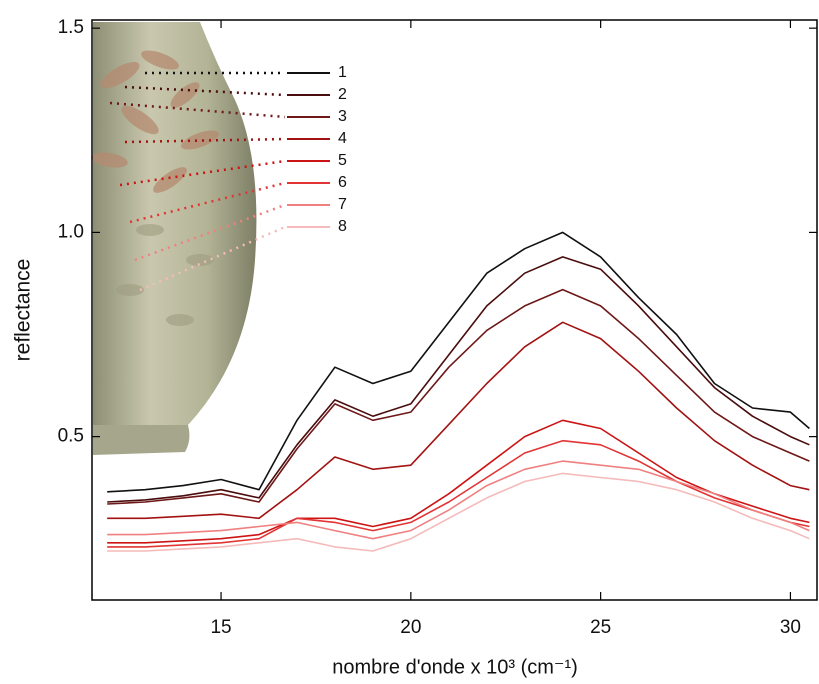  What do you see at coordinates (790, 627) in the screenshot?
I see `x-tick-label: 30` at bounding box center [790, 627].